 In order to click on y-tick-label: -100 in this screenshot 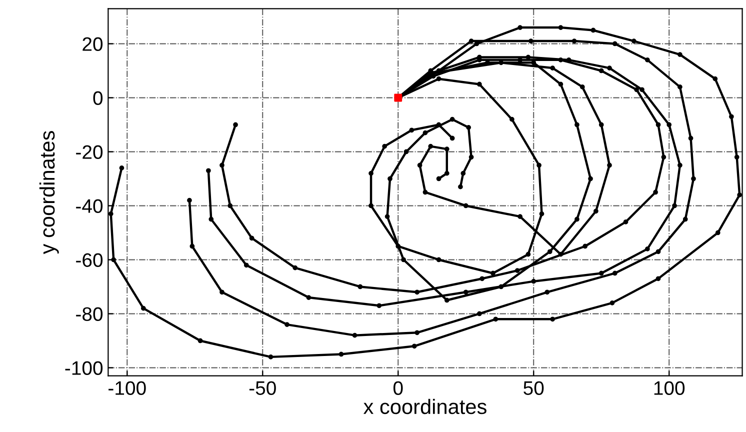, I will do `click(84, 368)`.